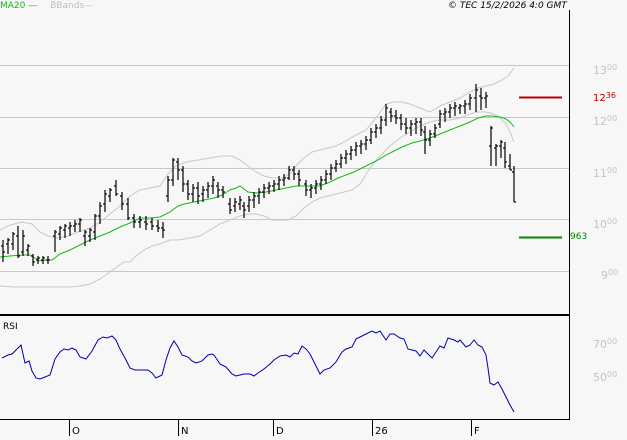  Describe the element at coordinates (605, 121) in the screenshot. I see `y-tick-1200: 1200` at that location.